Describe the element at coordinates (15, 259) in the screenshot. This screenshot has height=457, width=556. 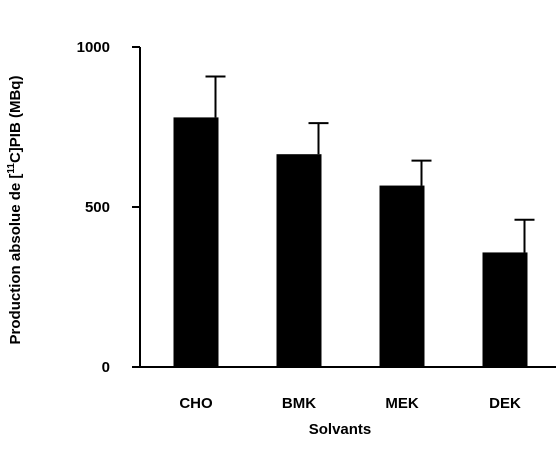
I see `y-axis-title-before: Production absolue de [` at that location.